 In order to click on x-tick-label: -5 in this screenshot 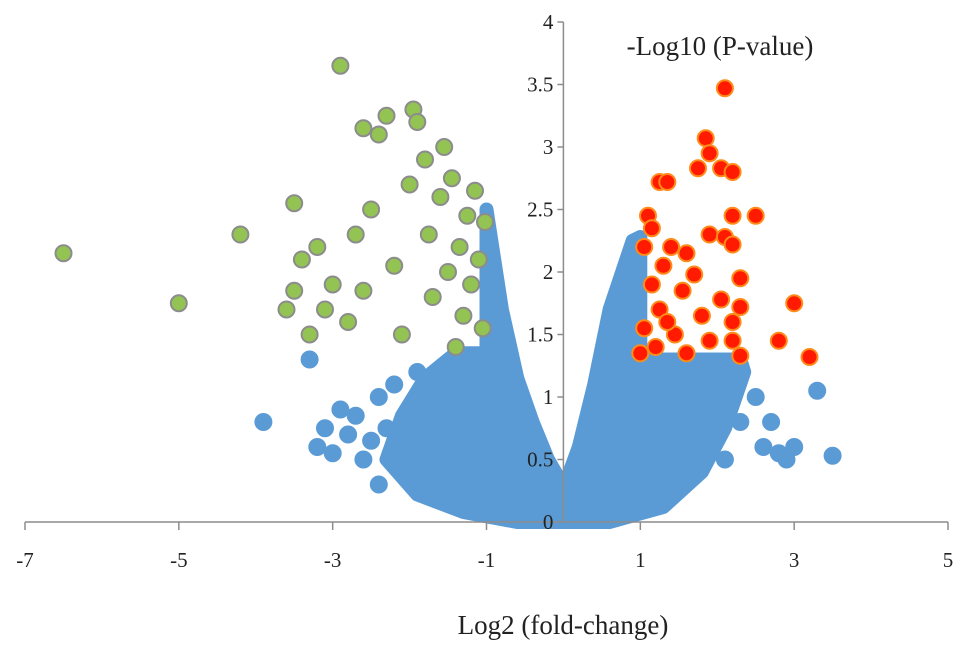, I will do `click(179, 560)`.